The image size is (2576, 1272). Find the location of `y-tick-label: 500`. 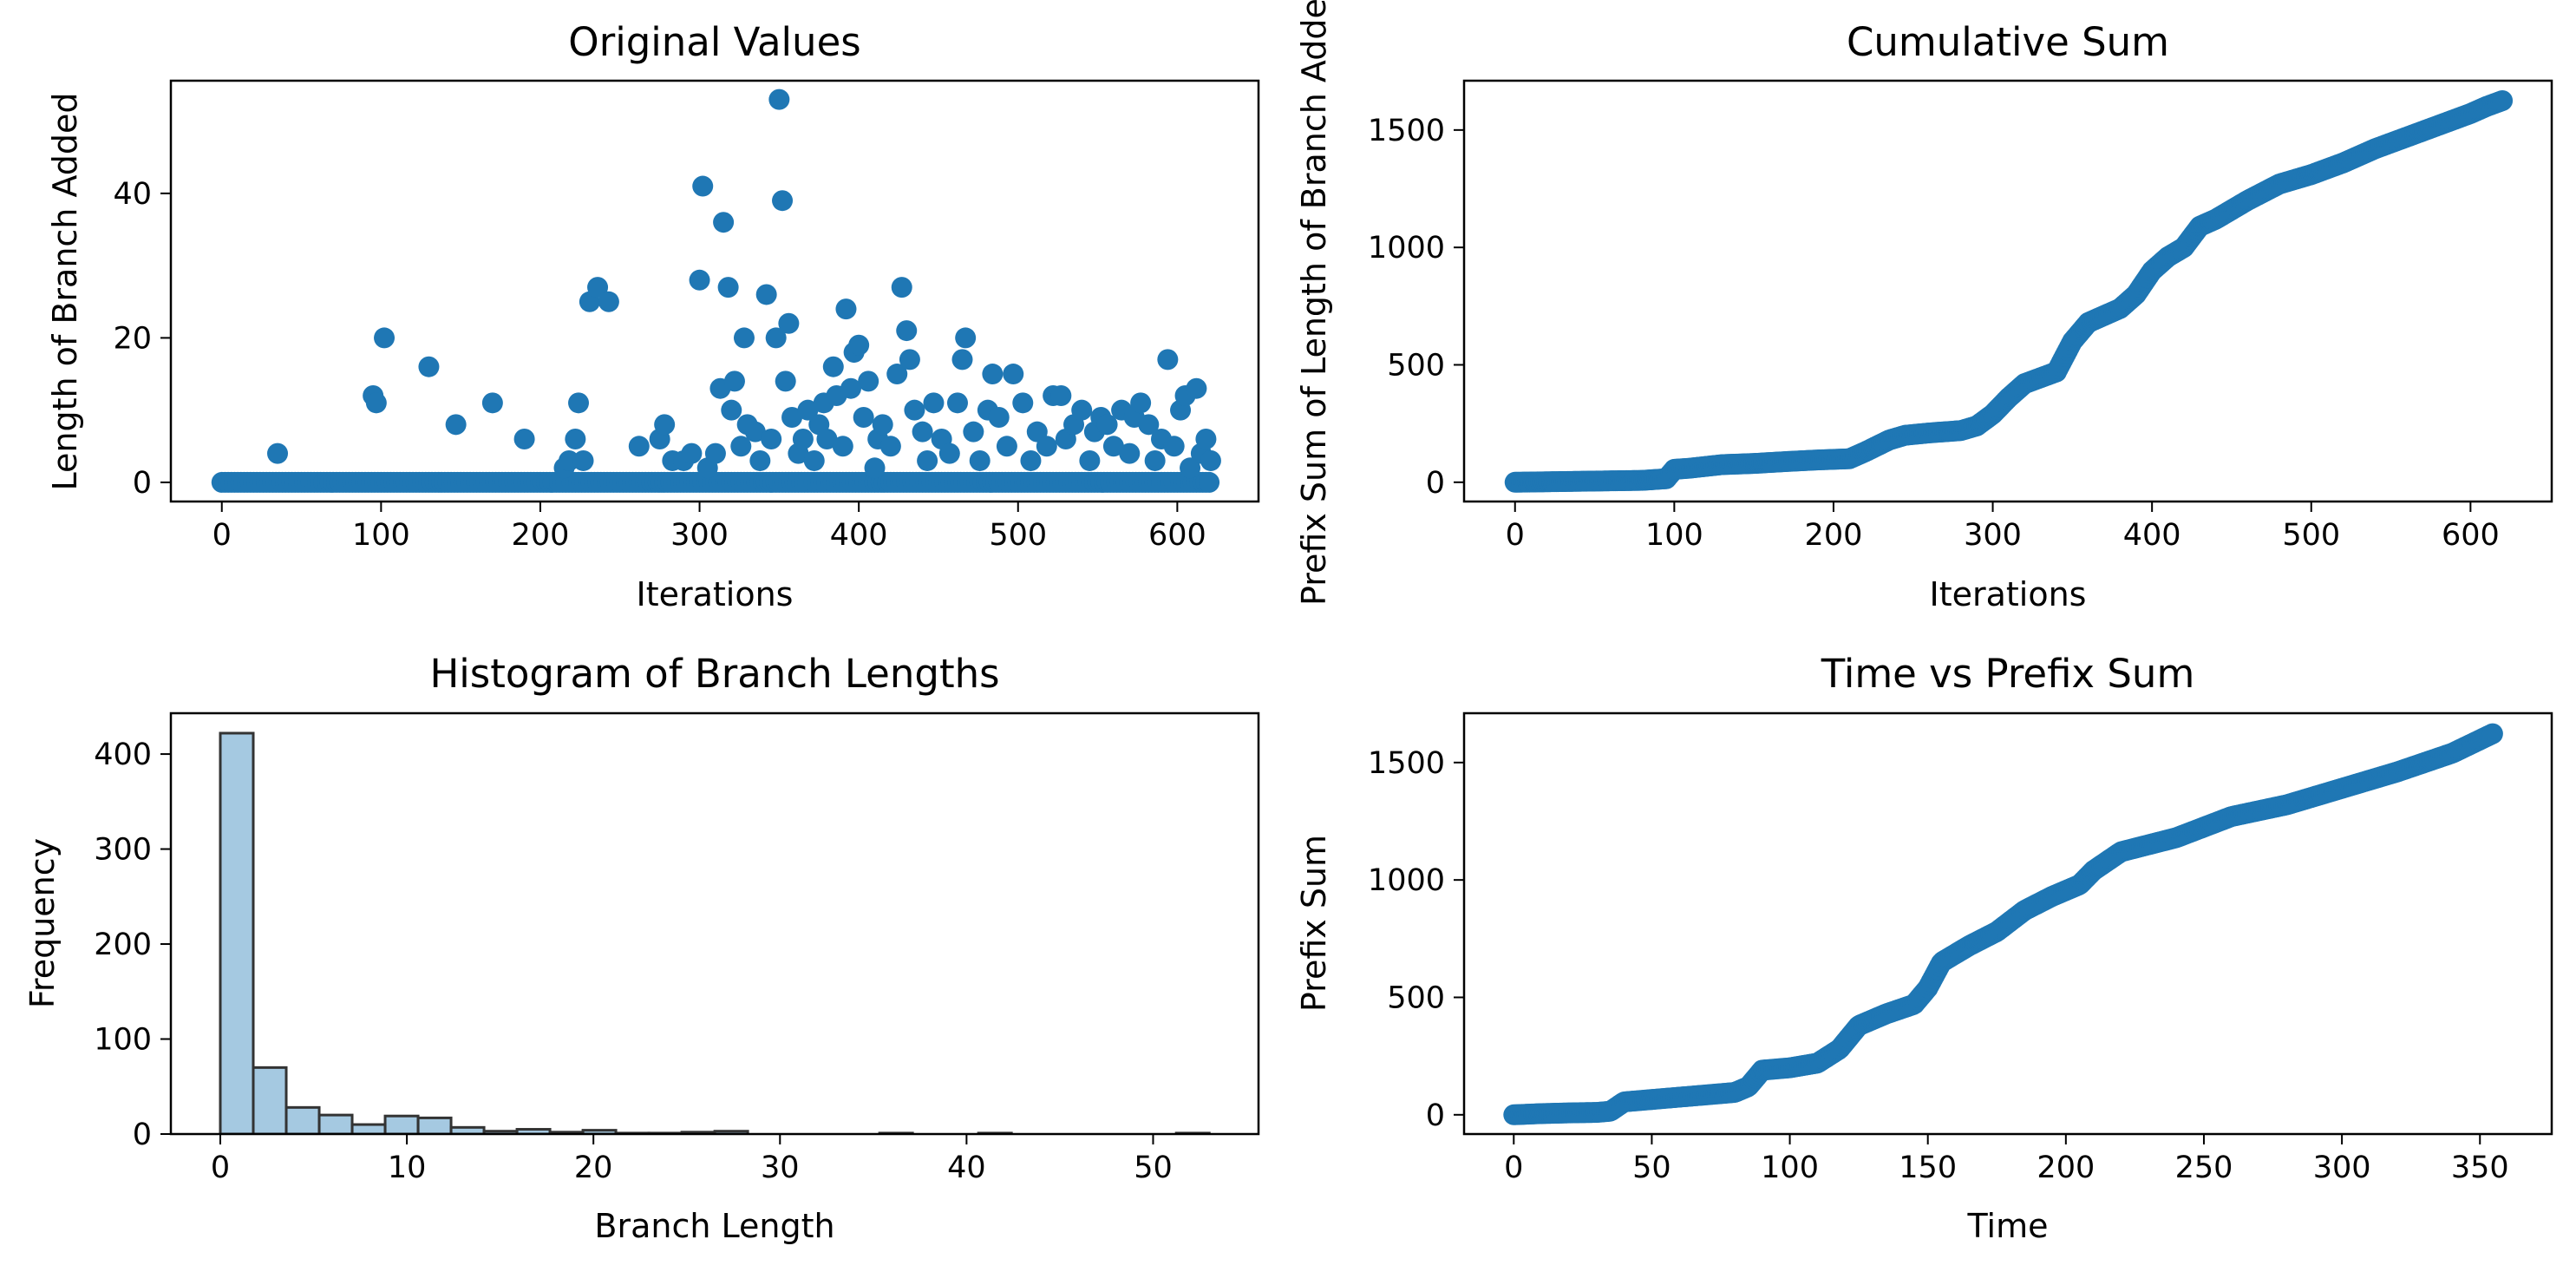

y-tick-label: 500 is located at coordinates (1416, 997).